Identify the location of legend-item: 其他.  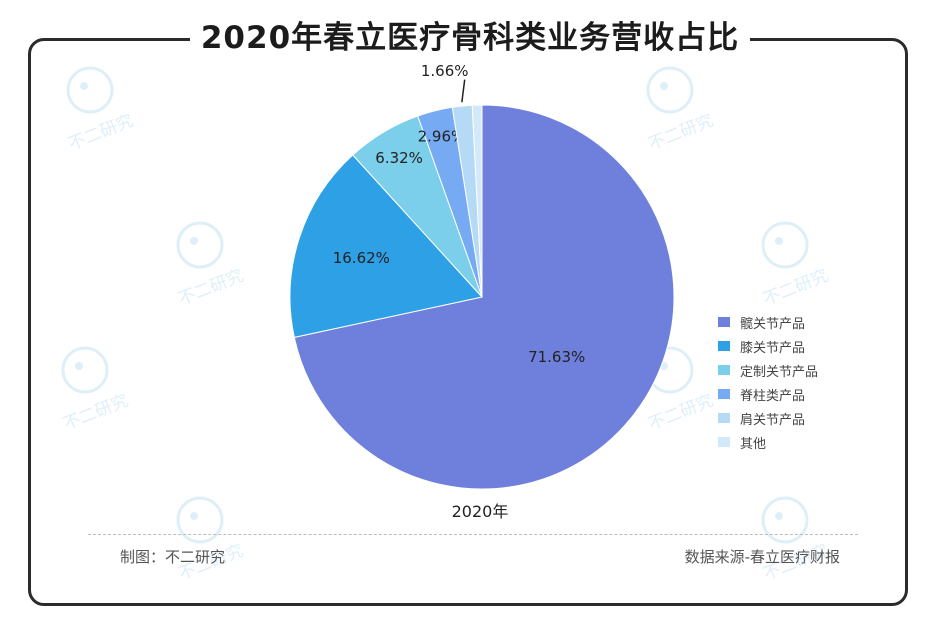
(768, 442).